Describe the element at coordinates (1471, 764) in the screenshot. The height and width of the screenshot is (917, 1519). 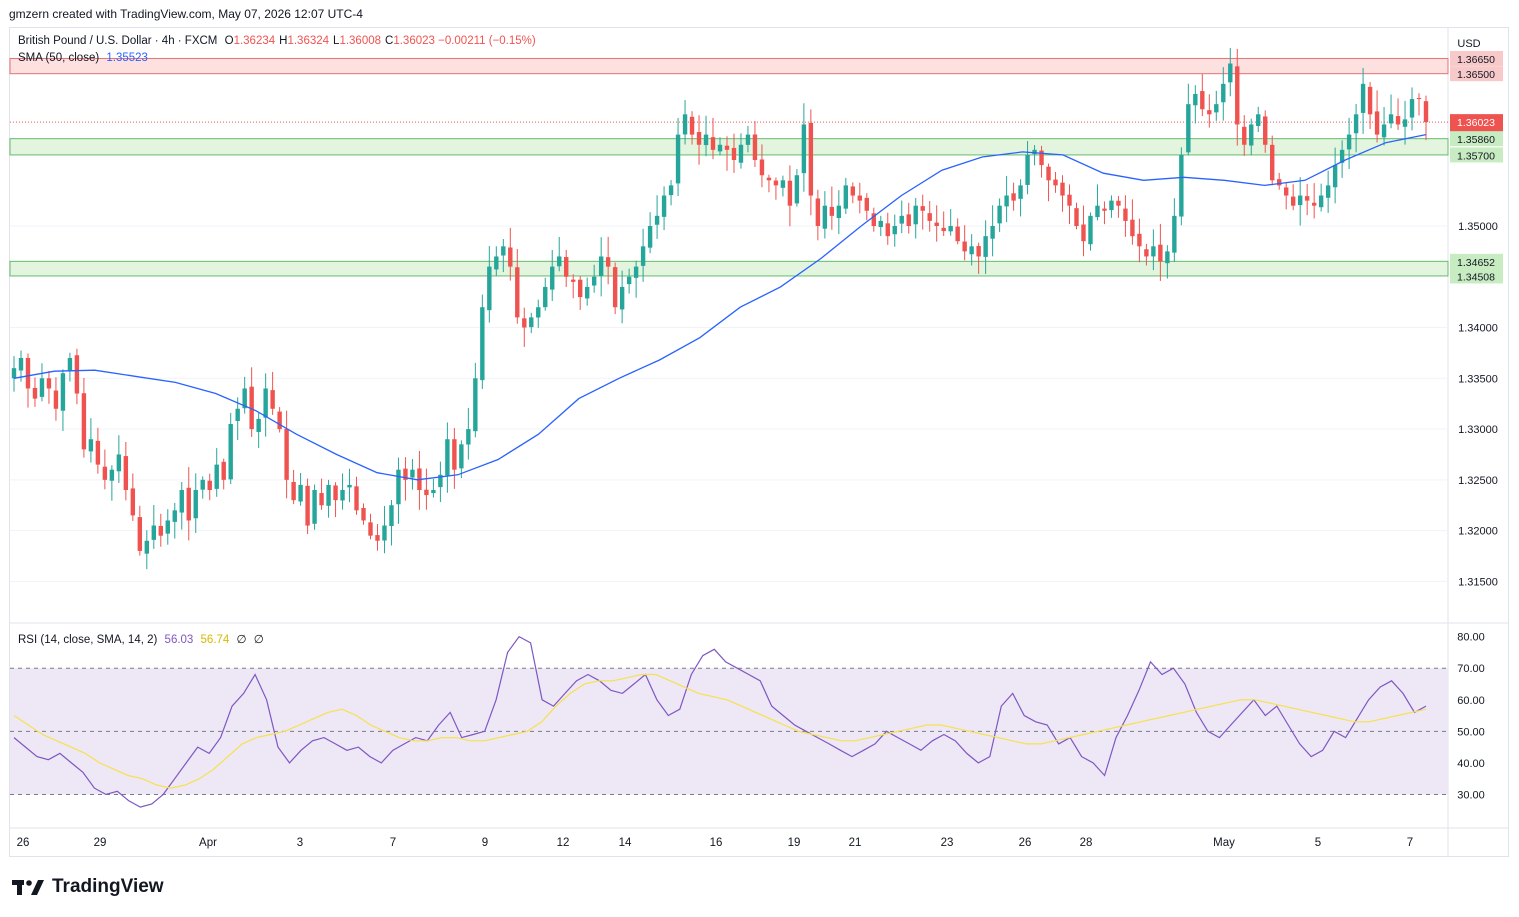
I see `rsi-tick-label: 40.00` at that location.